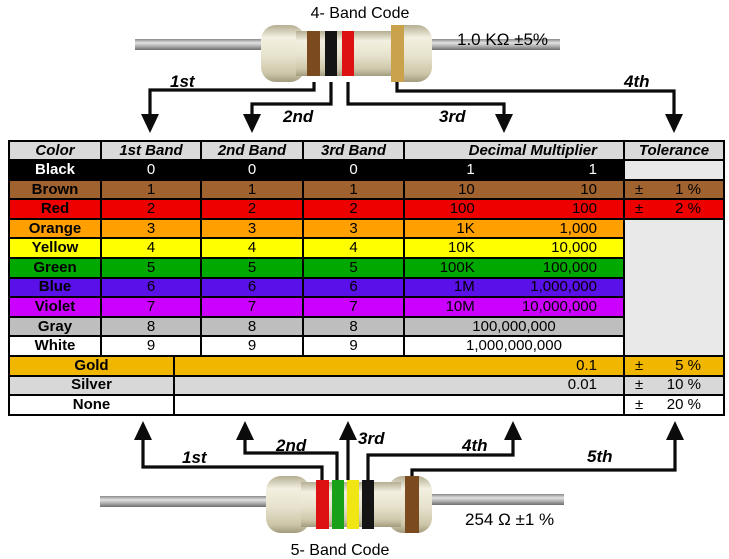 The height and width of the screenshot is (559, 729). Describe the element at coordinates (252, 326) in the screenshot. I see `band2-value: 8` at that location.